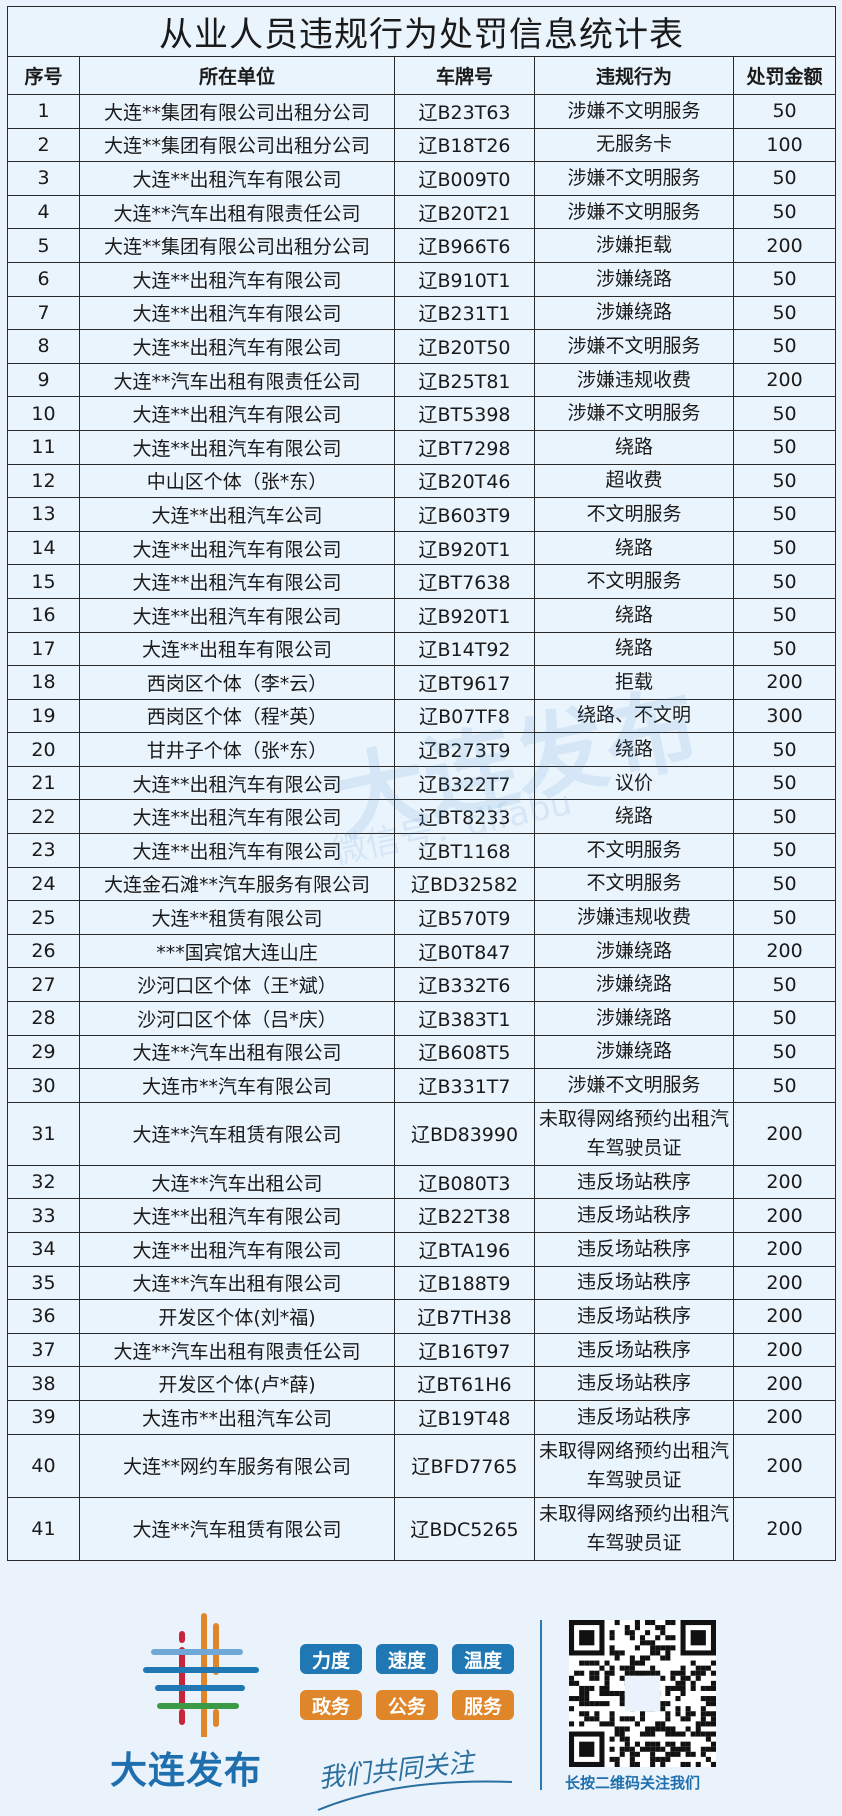 The image size is (842, 1816). I want to click on cell-plate: 辽B322T7, so click(464, 783).